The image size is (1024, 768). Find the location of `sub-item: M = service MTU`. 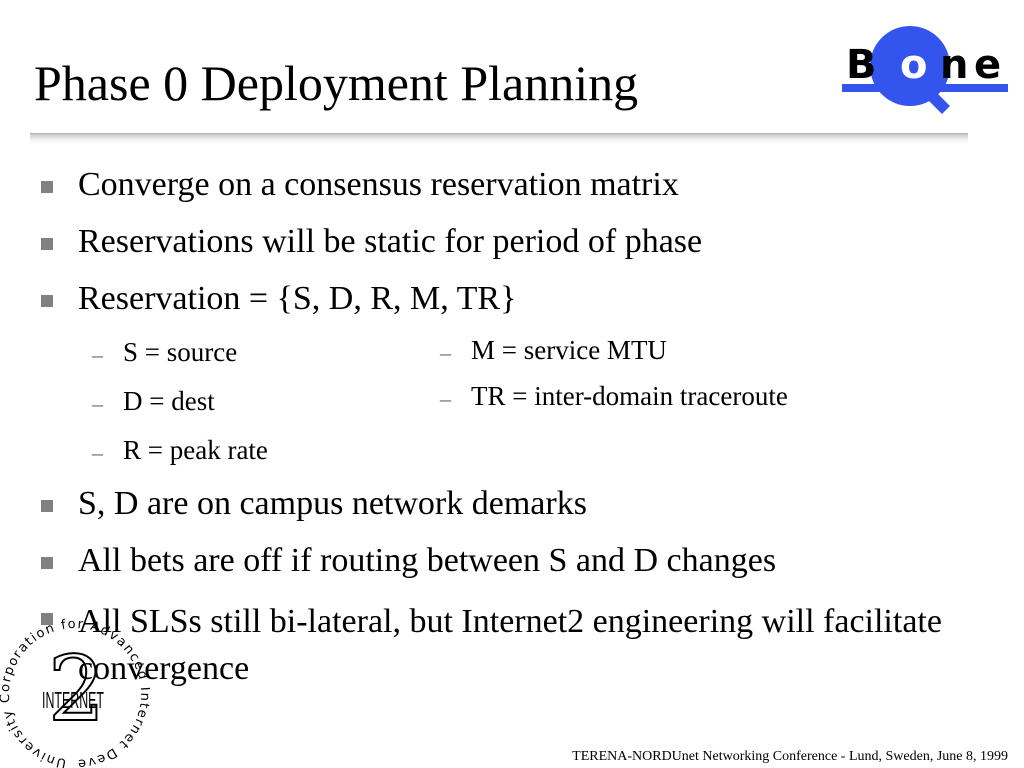

sub-item: M = service MTU is located at coordinates (569, 350).